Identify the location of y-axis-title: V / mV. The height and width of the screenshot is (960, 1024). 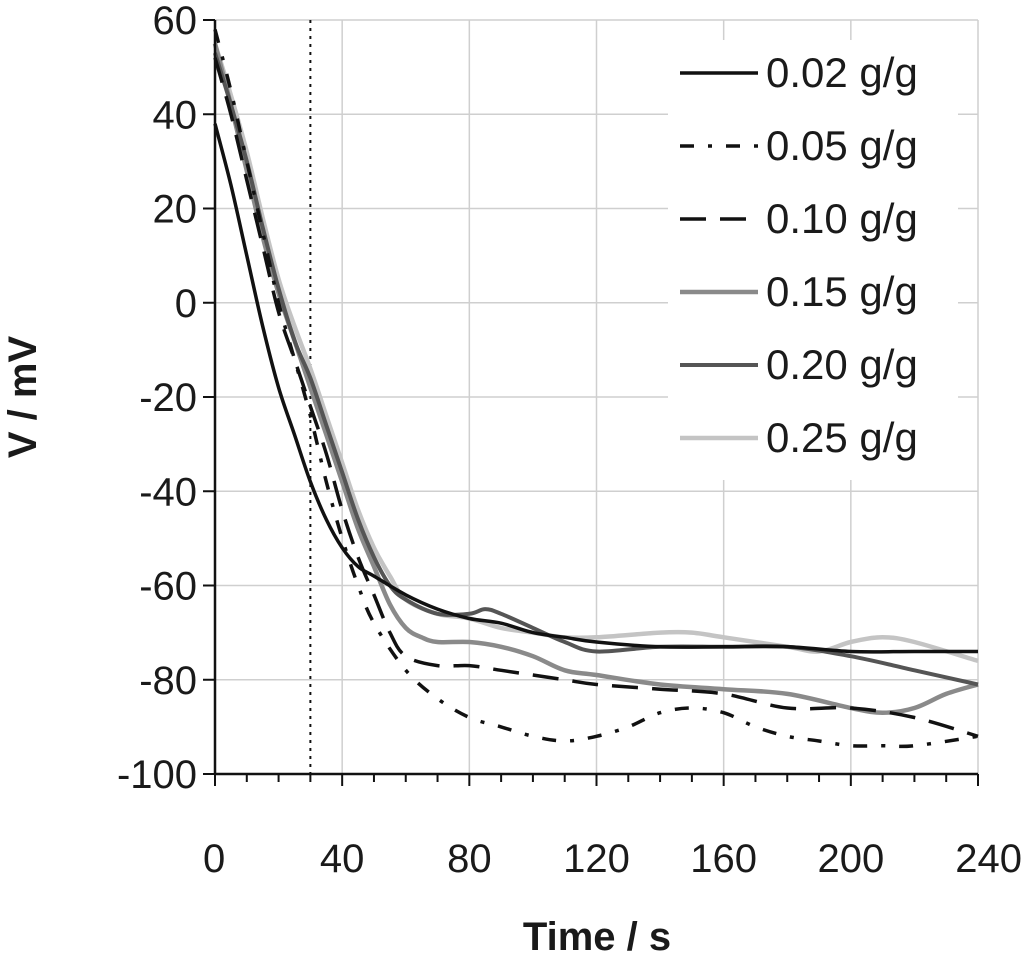
(23, 397).